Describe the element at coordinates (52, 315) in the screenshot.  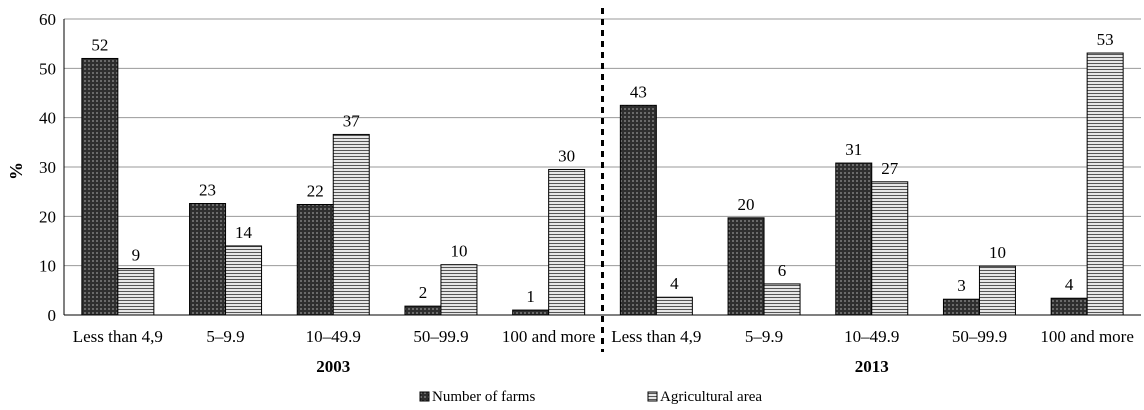
I see `y-tick-label: 0` at that location.